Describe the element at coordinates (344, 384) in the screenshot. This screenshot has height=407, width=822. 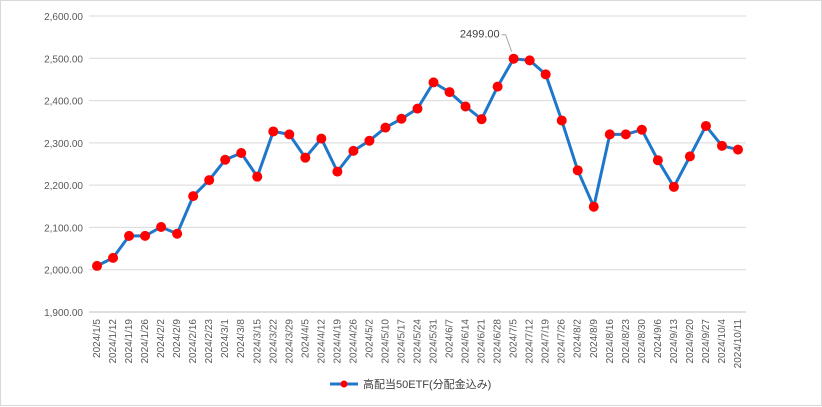
I see `legend-marker-swatch` at that location.